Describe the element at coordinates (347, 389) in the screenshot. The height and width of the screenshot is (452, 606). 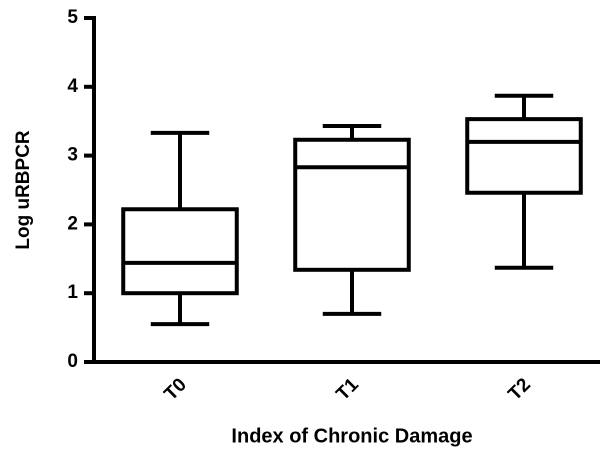
I see `x-tick-label: T1` at that location.